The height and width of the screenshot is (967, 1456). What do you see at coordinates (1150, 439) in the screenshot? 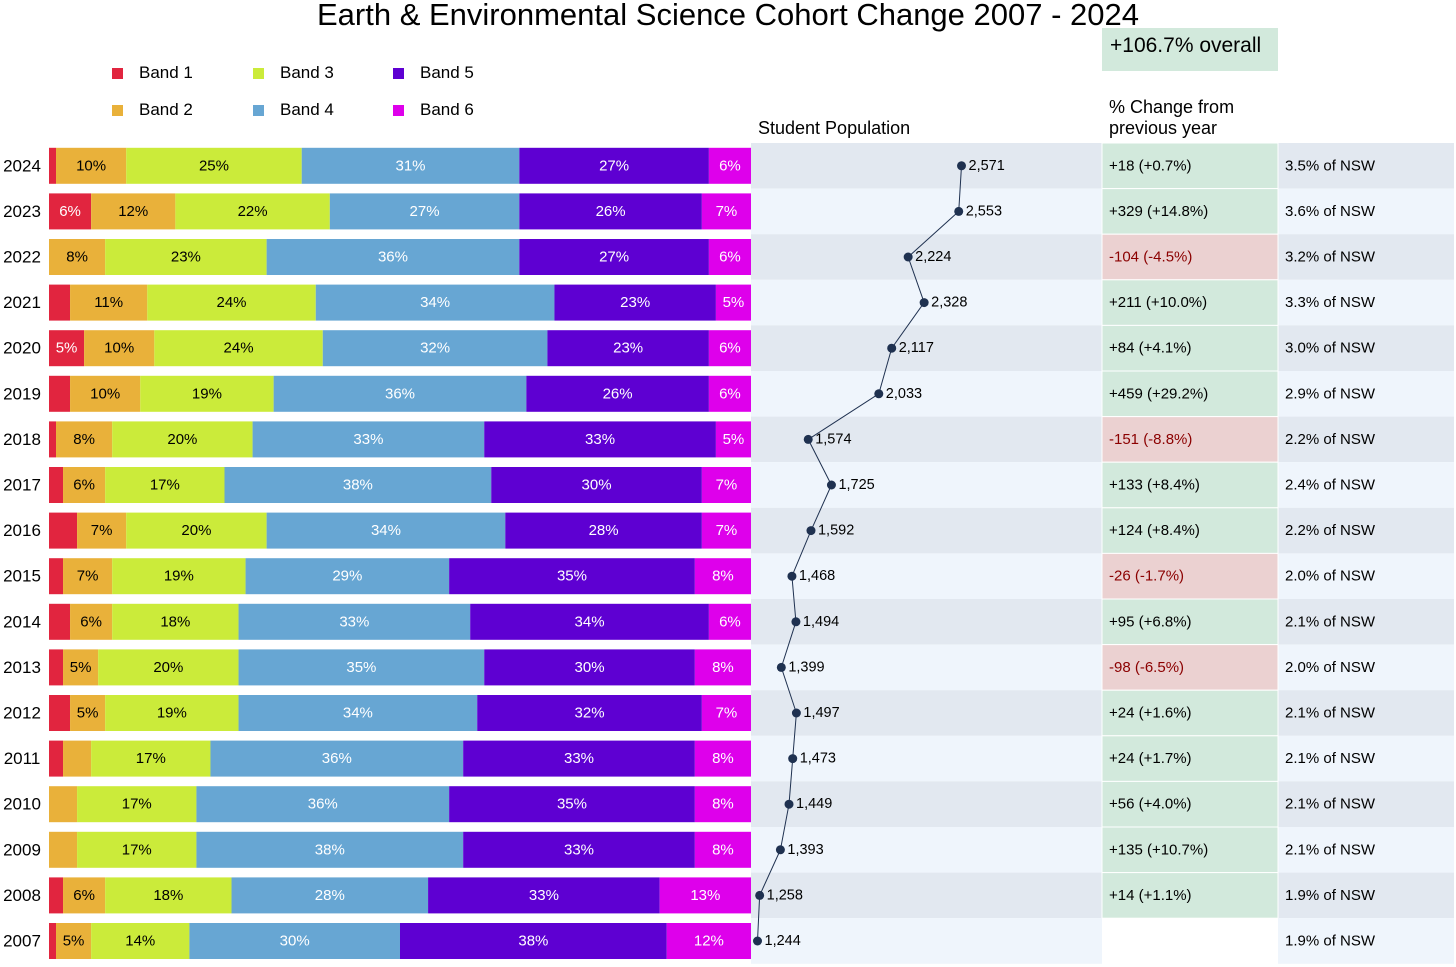
I see `change-value: -151 (-8.8%)` at bounding box center [1150, 439].